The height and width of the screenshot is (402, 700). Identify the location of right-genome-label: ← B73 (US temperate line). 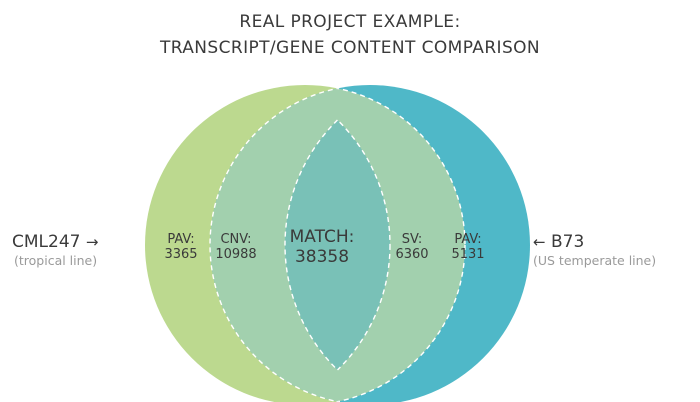
(594, 250).